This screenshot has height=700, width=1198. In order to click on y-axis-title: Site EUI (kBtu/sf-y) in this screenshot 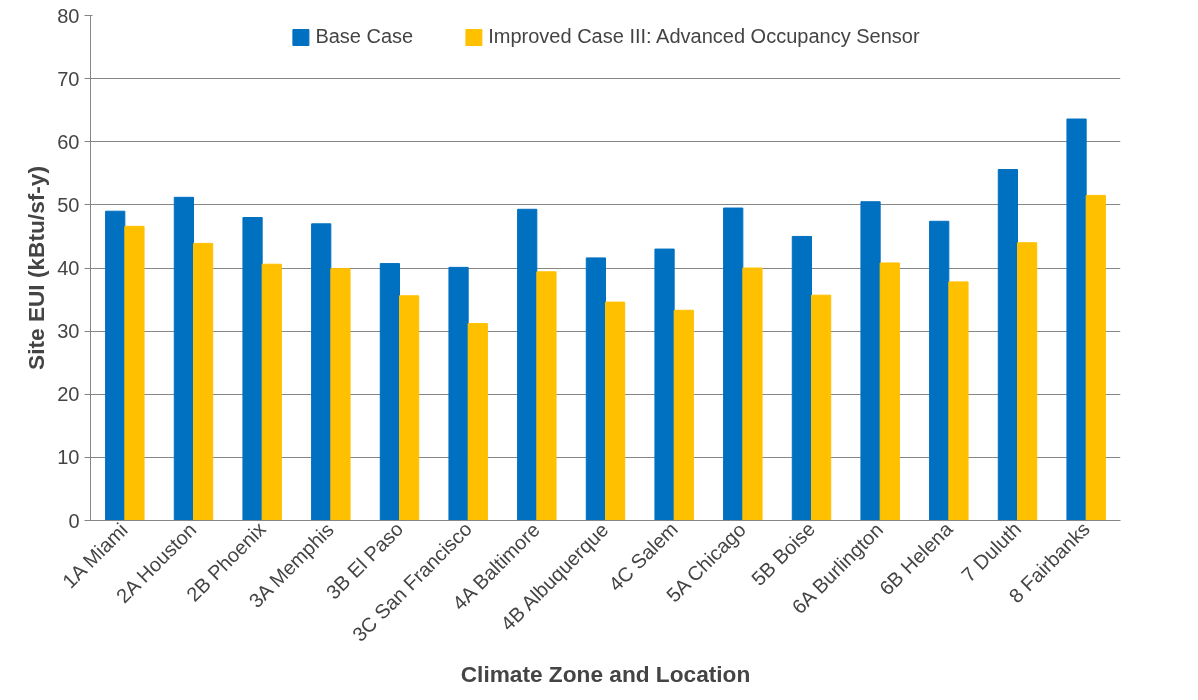, I will do `click(36, 268)`.